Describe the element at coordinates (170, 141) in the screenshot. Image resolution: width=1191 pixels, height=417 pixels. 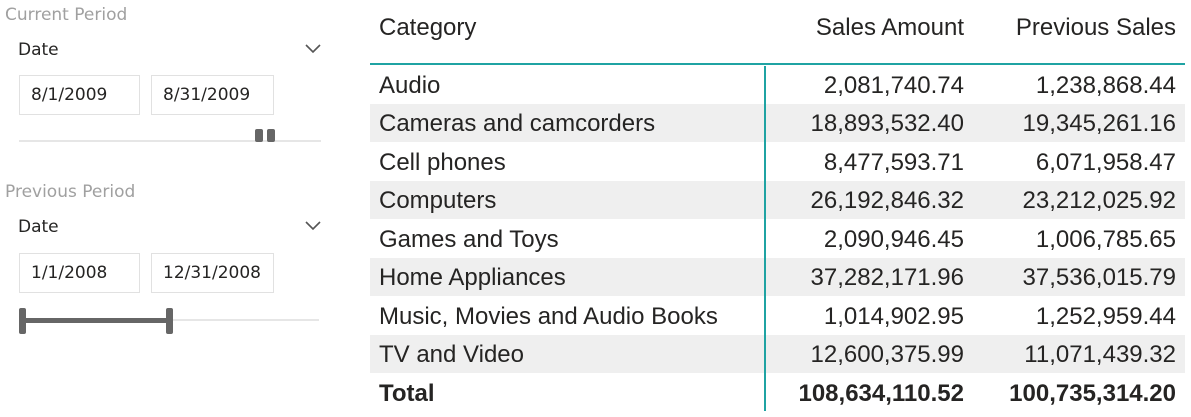
I see `current-slider-track` at that location.